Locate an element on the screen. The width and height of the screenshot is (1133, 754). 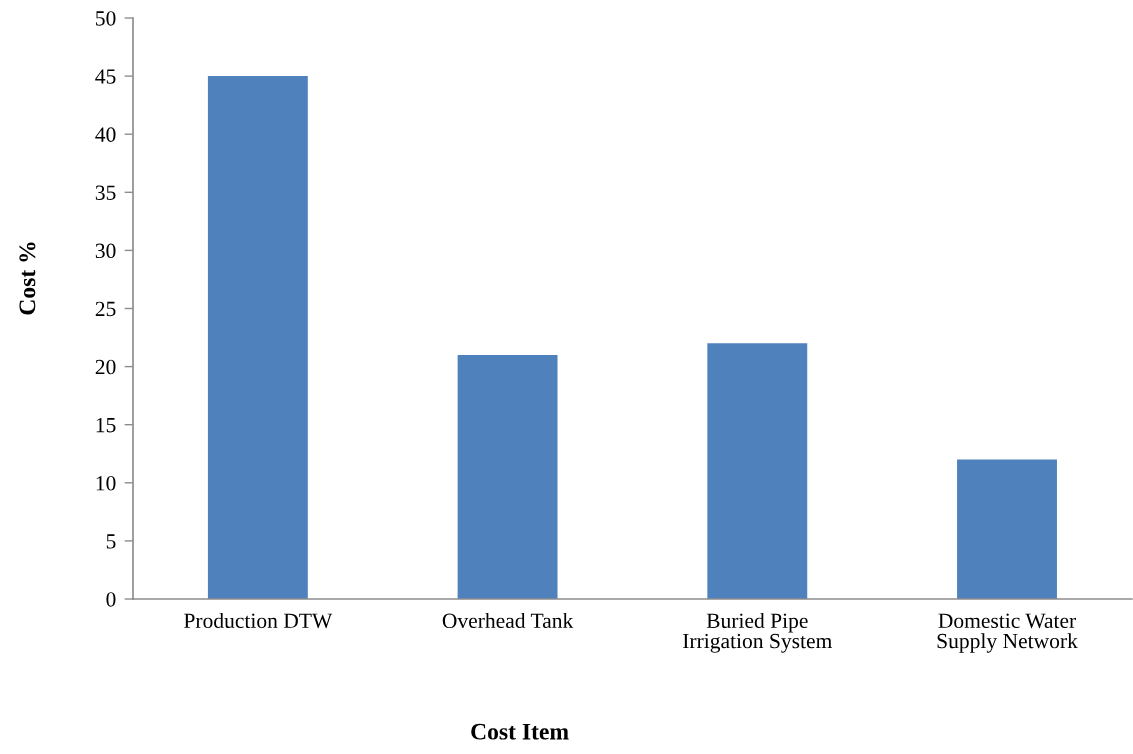
y-tick-label: 50 is located at coordinates (106, 18).